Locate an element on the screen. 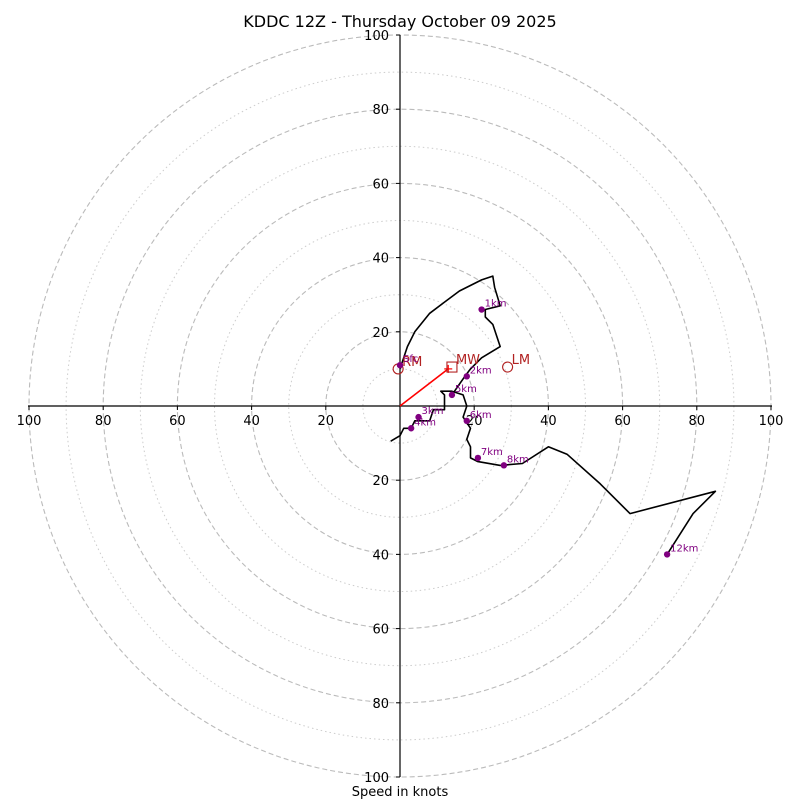 The image size is (800, 800). mw-label: MW is located at coordinates (468, 360).